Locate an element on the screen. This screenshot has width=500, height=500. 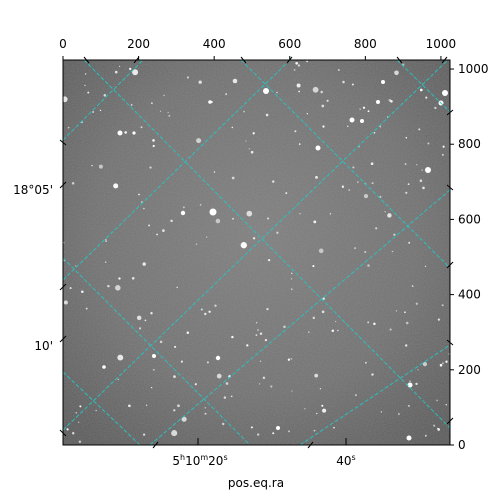
y-tick-label: 200 is located at coordinates (469, 370).